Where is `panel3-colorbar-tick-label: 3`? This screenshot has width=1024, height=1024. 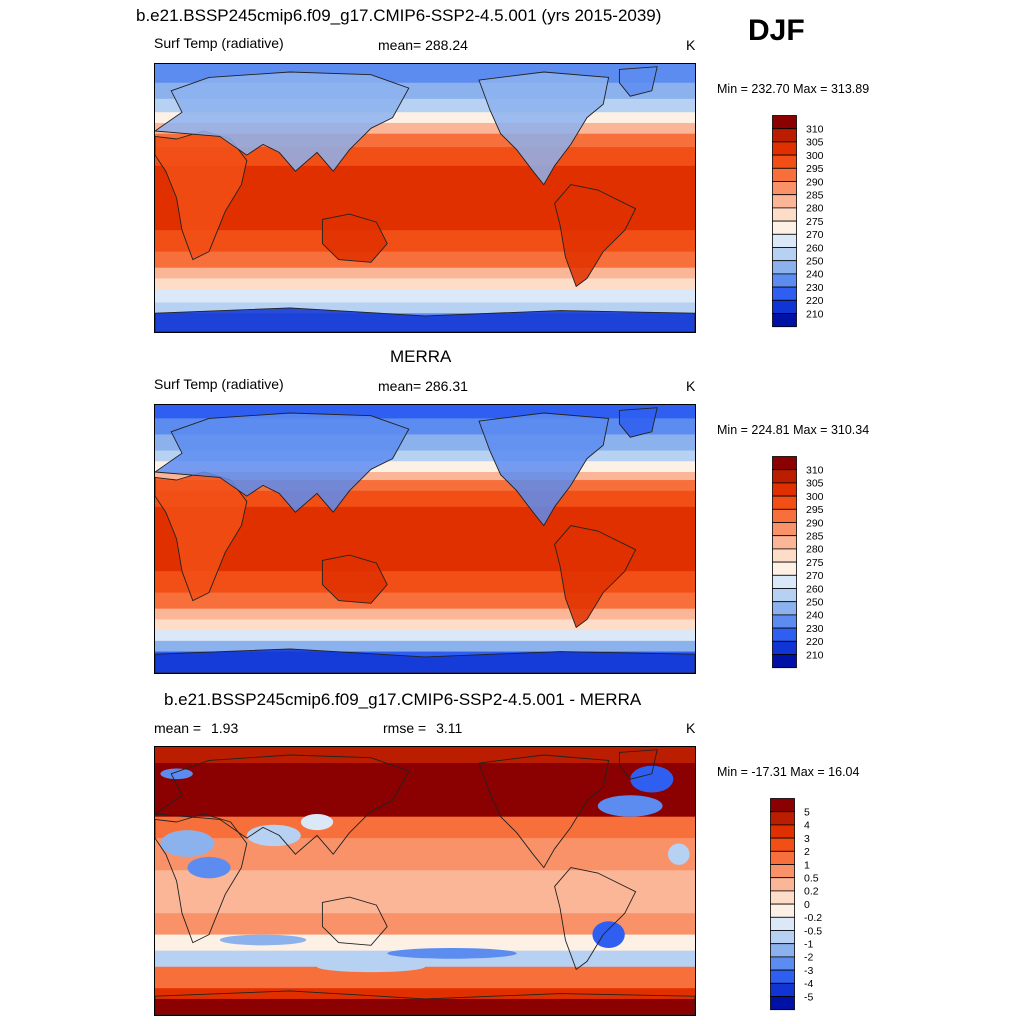 panel3-colorbar-tick-label: 3 is located at coordinates (807, 839).